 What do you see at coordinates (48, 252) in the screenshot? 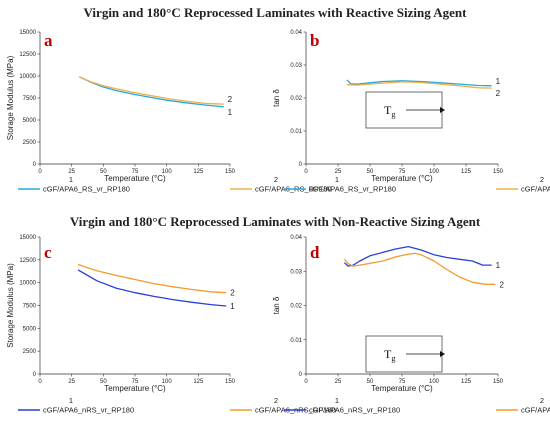
I see `panel-label: c` at bounding box center [48, 252].